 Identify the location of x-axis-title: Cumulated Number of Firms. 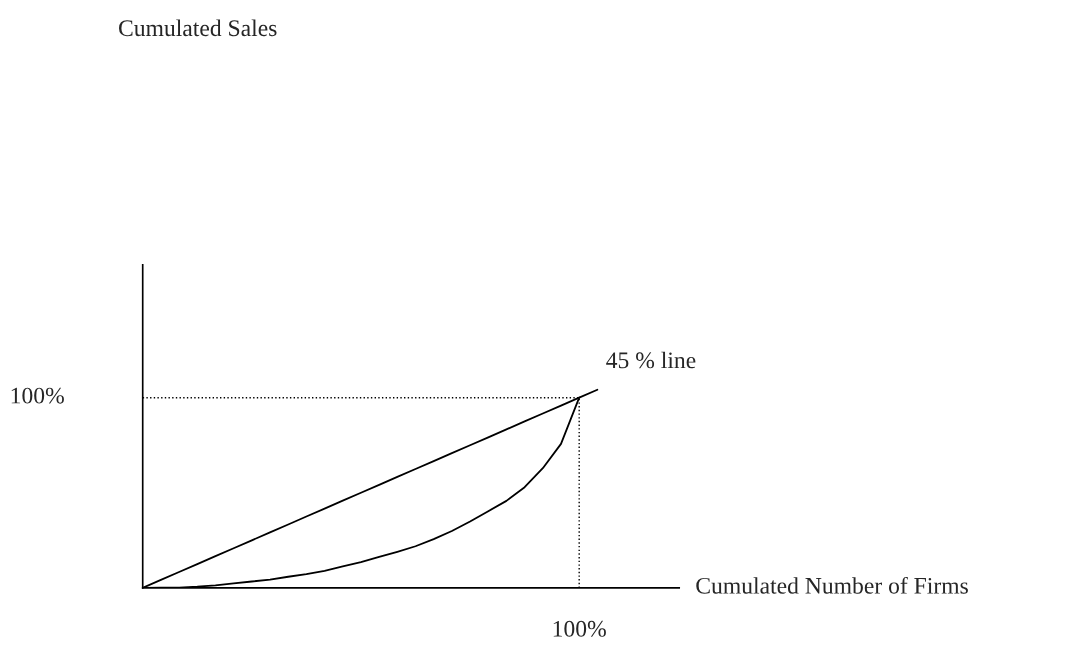
(832, 585).